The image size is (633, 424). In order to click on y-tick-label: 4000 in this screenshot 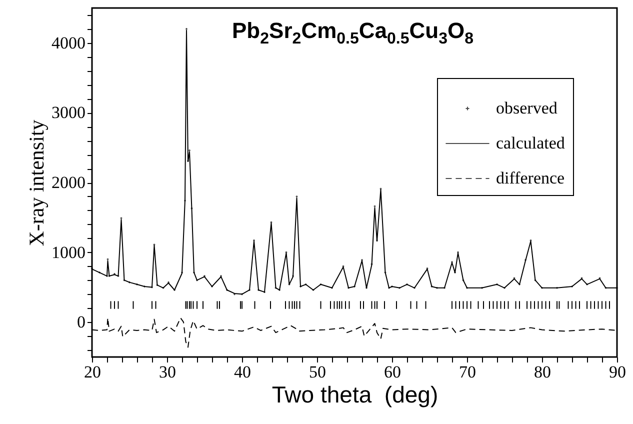, I will do `click(69, 42)`.